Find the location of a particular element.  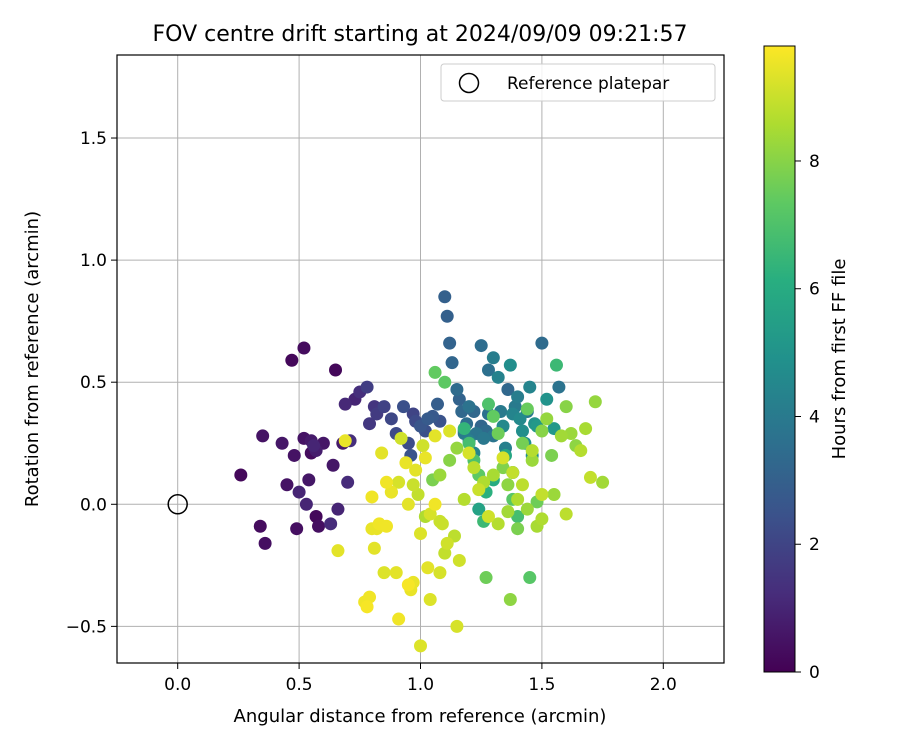

colorbar-tick-label: 8 is located at coordinates (814, 162).